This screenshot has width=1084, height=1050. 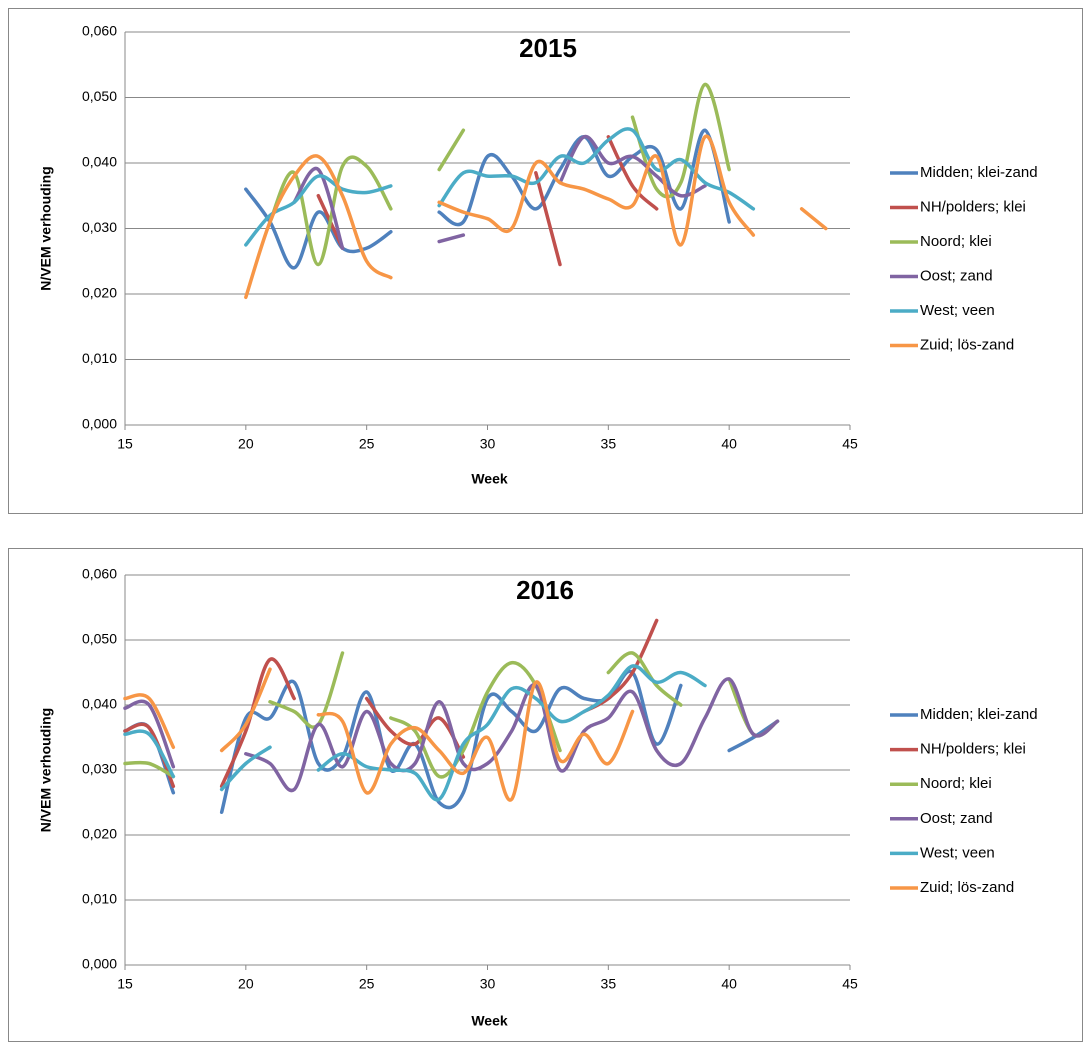 What do you see at coordinates (548, 48) in the screenshot?
I see `chart-title: 2015` at bounding box center [548, 48].